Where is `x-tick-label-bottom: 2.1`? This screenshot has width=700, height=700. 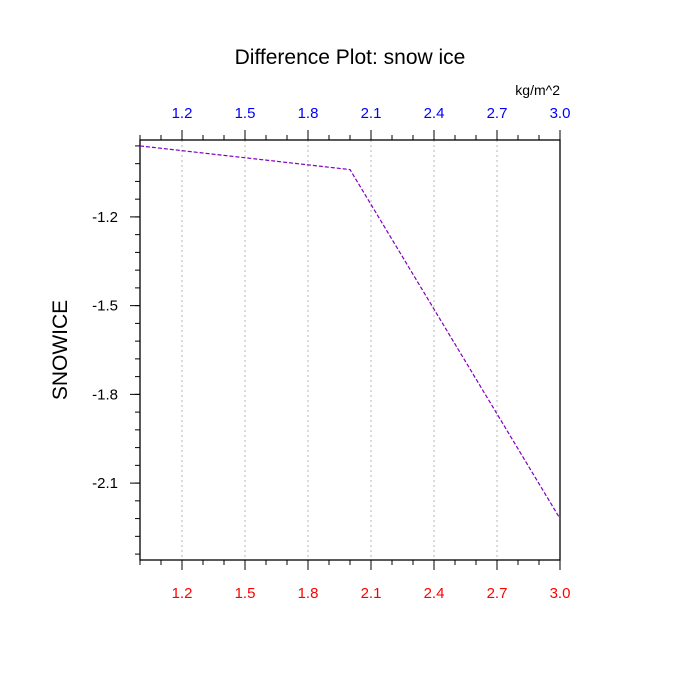
x-tick-label-bottom: 2.1 is located at coordinates (371, 593).